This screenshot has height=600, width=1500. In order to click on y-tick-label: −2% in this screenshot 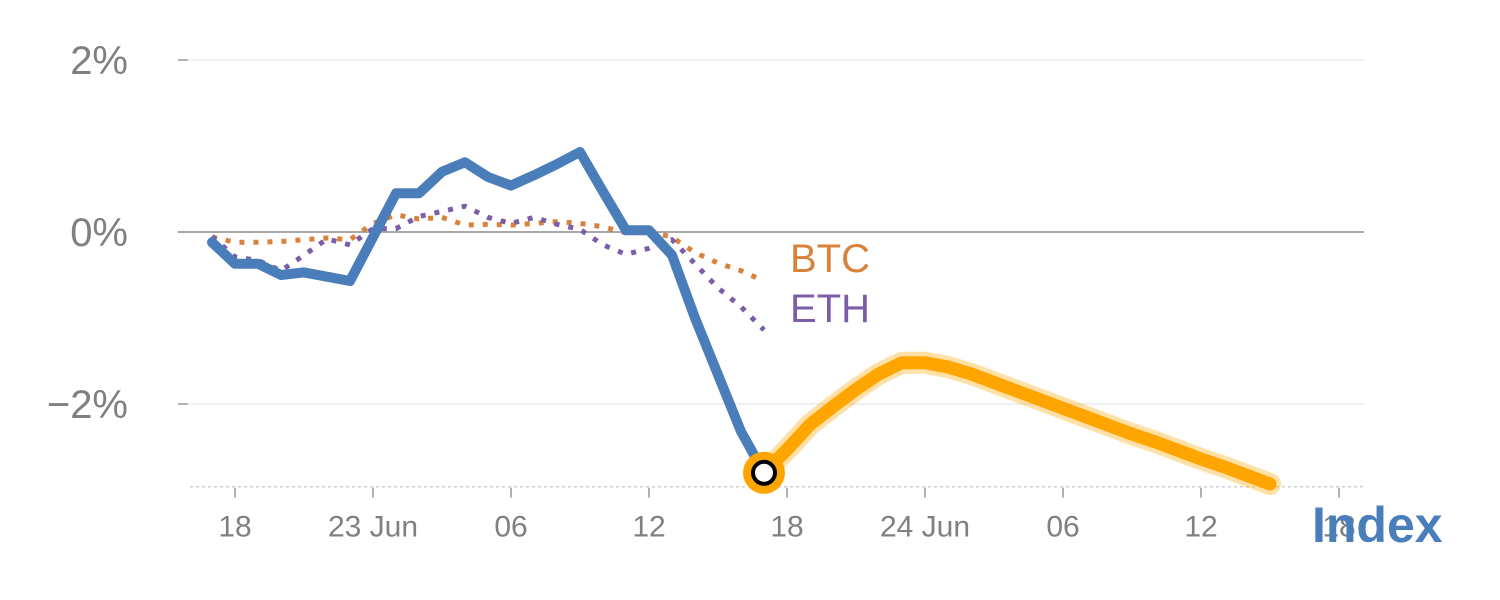, I will do `click(87, 405)`.